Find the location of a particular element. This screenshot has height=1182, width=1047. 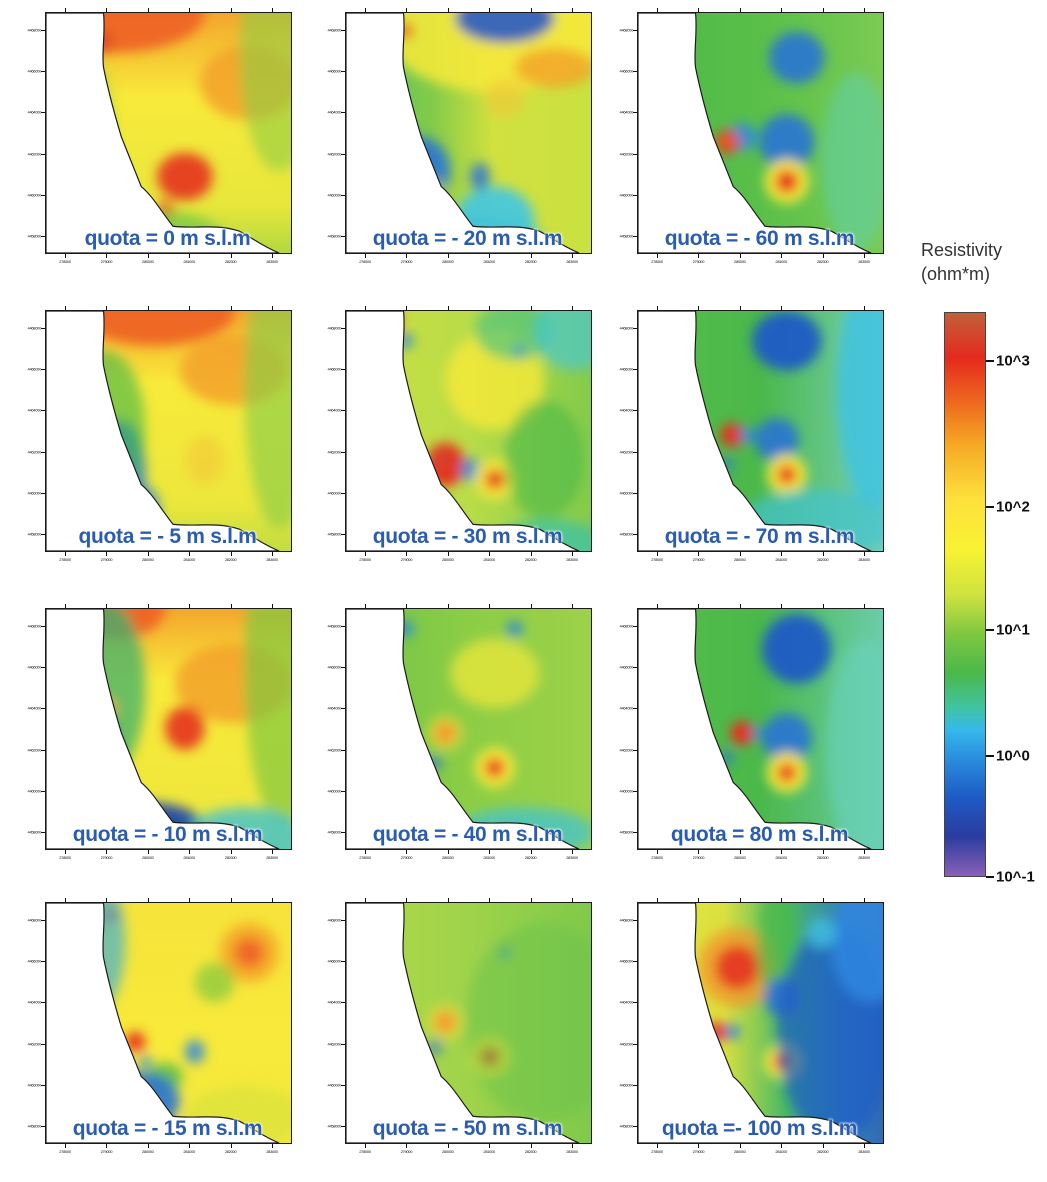

resistivity-field is located at coordinates (760, 431).